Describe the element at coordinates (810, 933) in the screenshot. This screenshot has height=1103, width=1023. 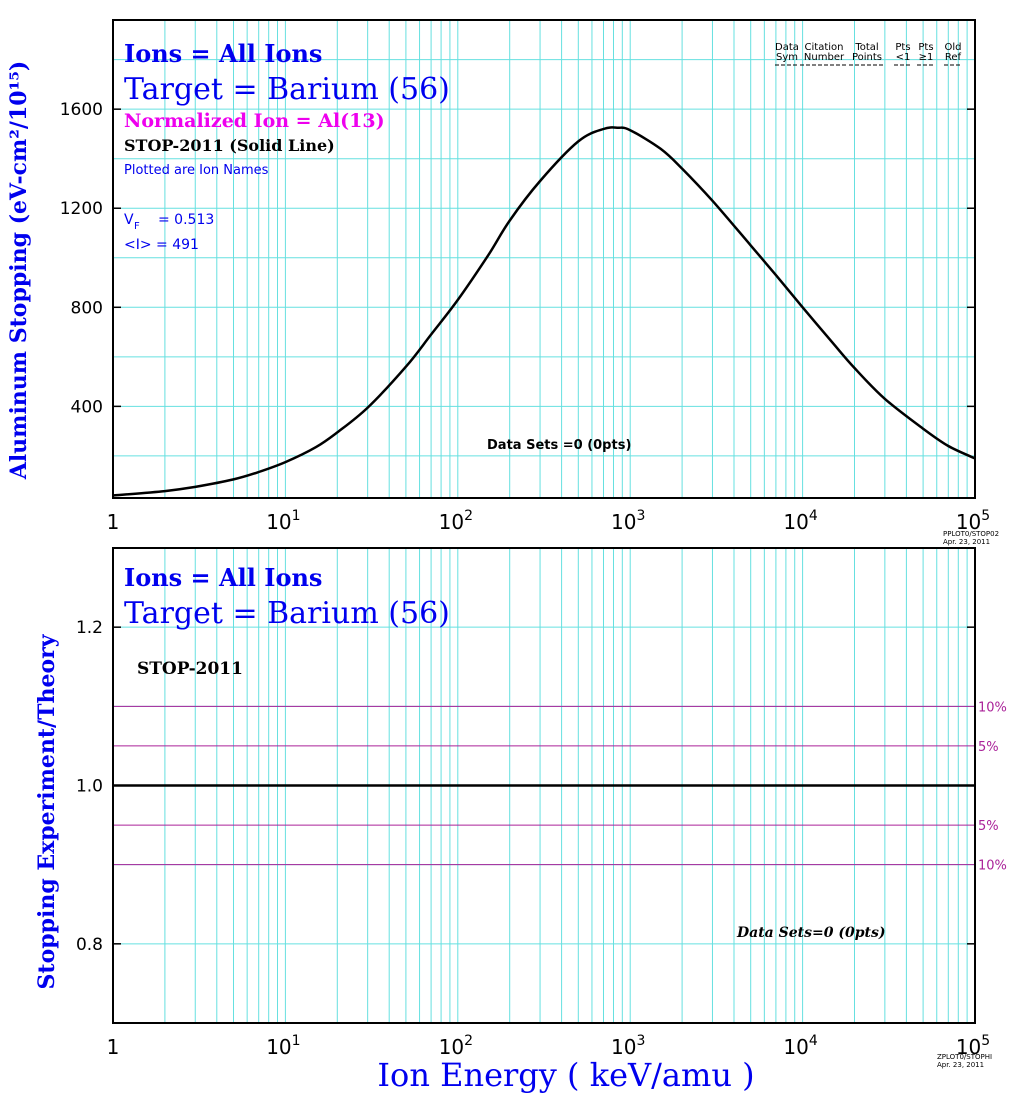
I see `bottom-data-sets-label: Data Sets=0 (0pts)` at that location.